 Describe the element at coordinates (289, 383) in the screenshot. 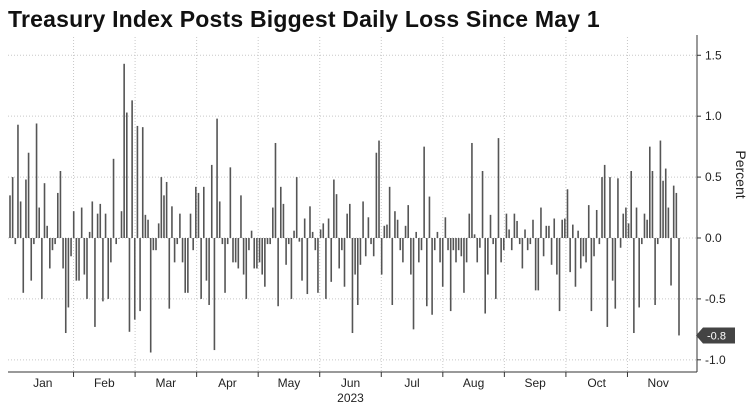

I see `x-tick-label: May` at that location.